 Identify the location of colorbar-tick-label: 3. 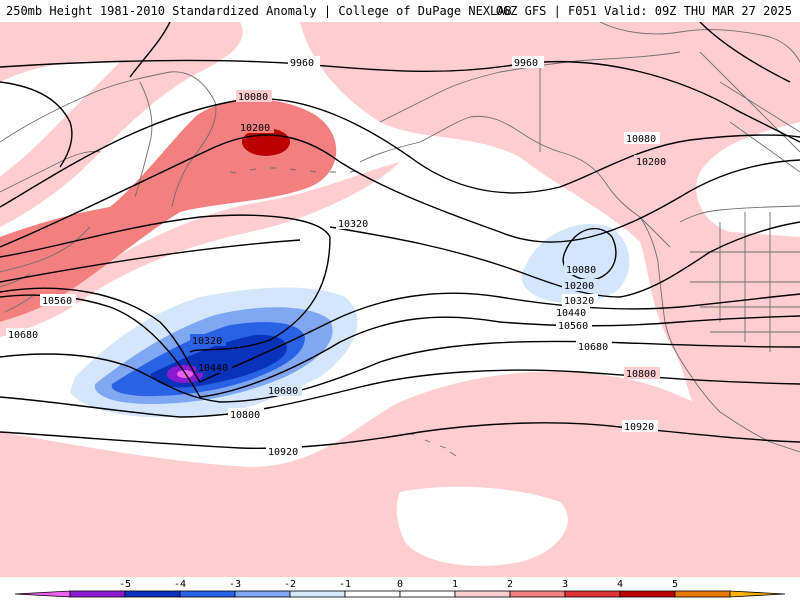
(565, 584).